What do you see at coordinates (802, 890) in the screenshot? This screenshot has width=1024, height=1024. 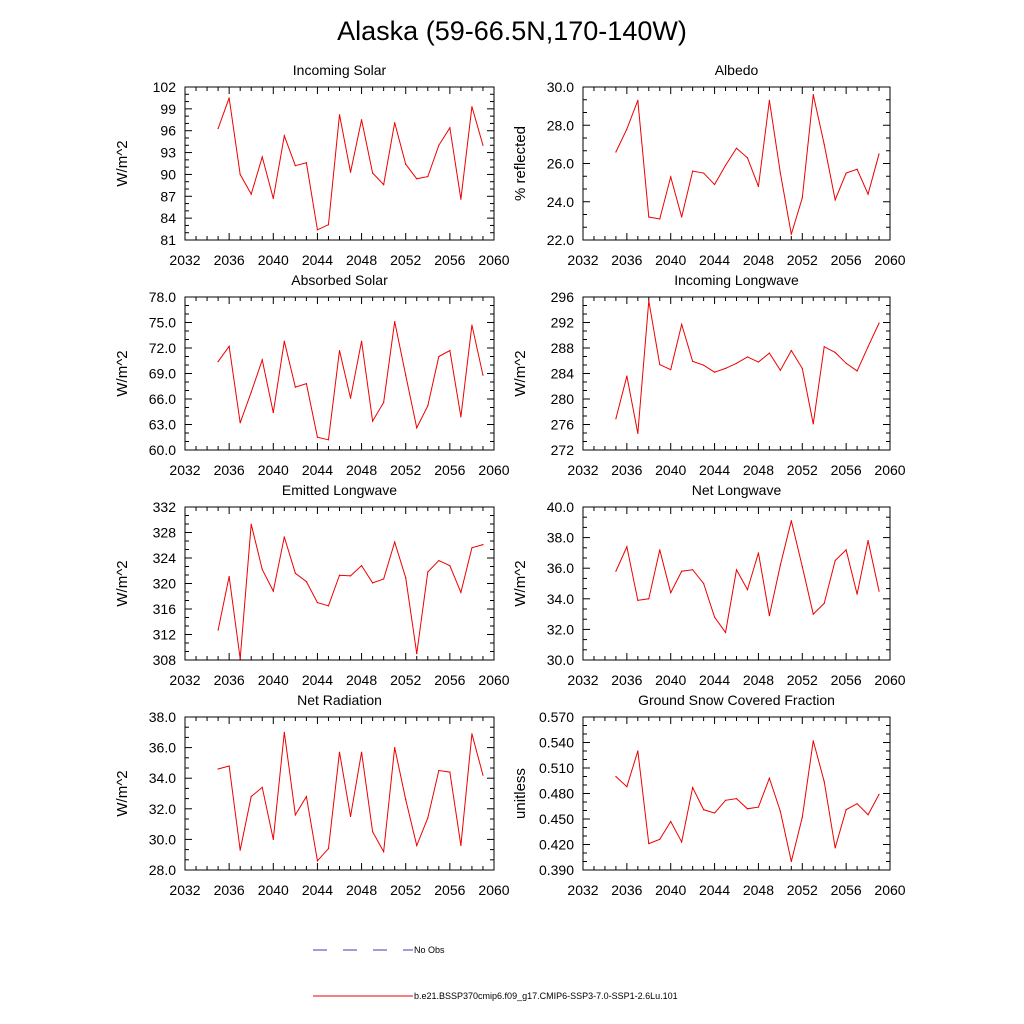 I see `ground-snow-covered-fraction-x-tick-label: 2052` at bounding box center [802, 890].